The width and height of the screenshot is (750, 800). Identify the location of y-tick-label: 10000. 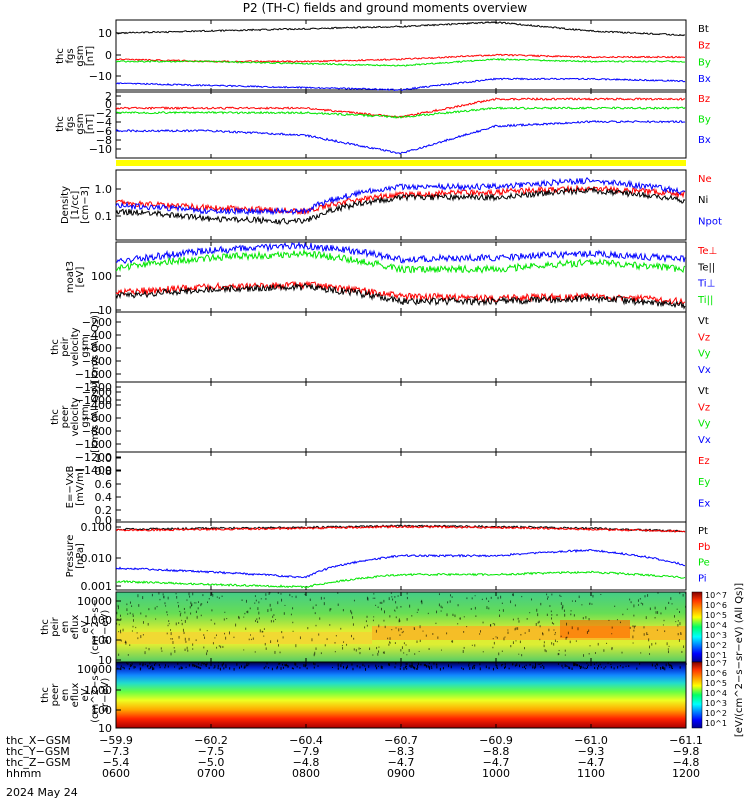
(94, 601).